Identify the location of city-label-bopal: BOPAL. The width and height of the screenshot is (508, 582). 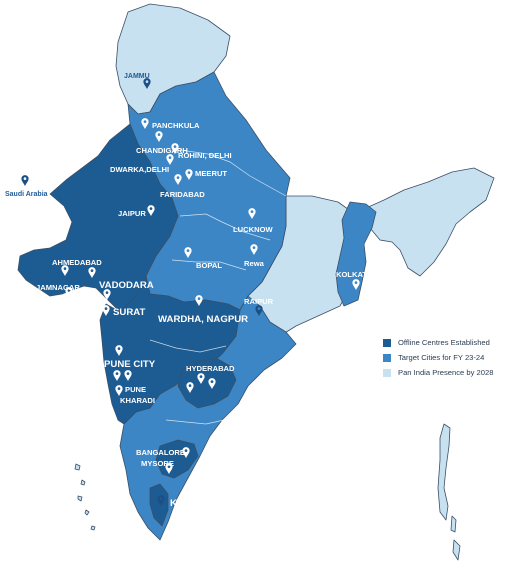
(209, 265).